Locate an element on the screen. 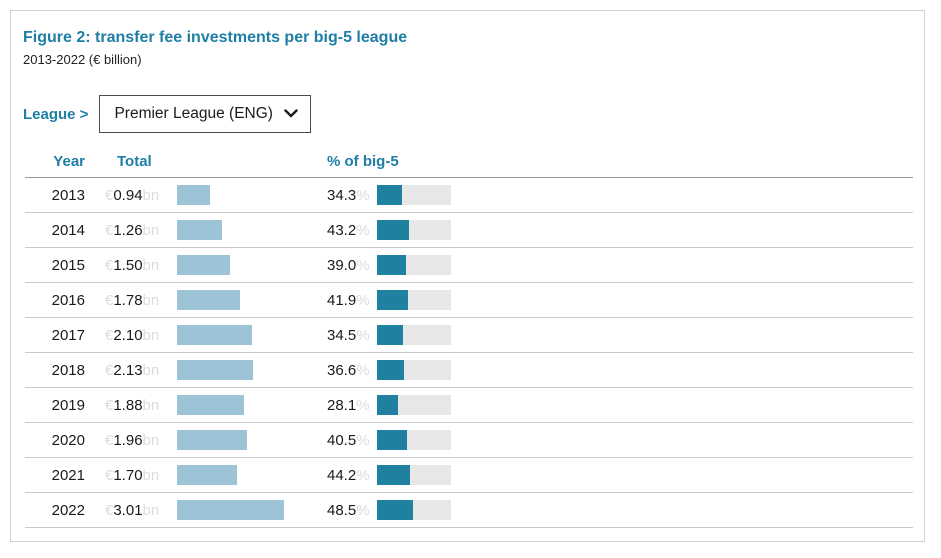 This screenshot has height=558, width=941. table-row: 2015 €1.50bn 39.0% is located at coordinates (469, 265).